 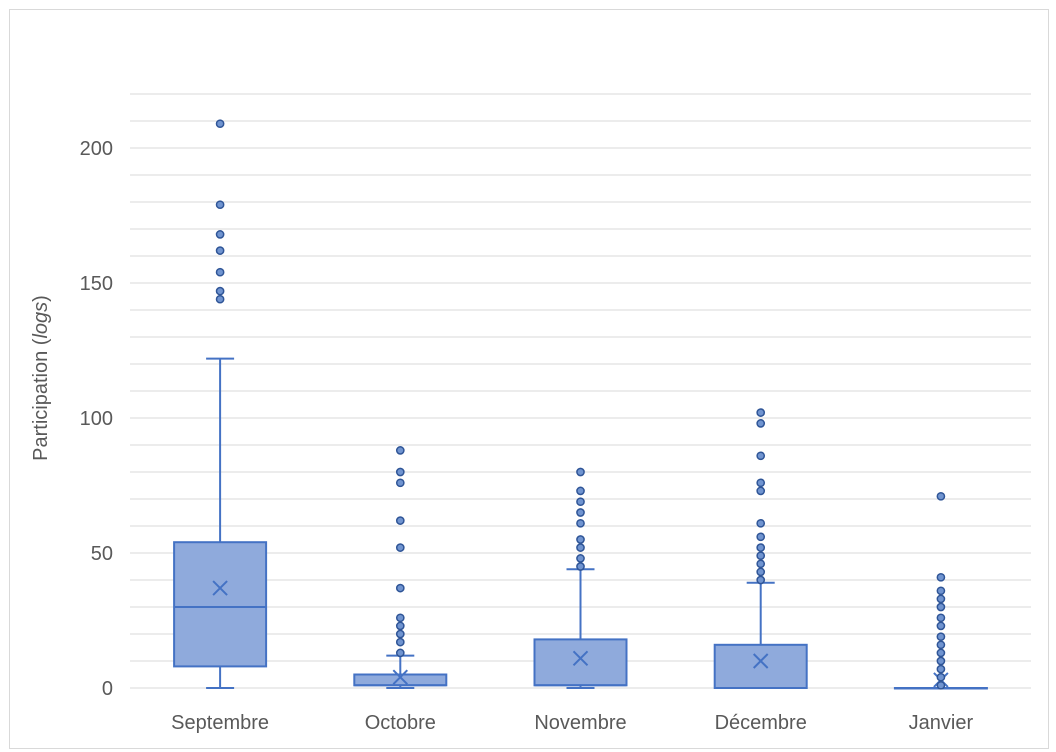 What do you see at coordinates (41, 320) in the screenshot?
I see `y-axis-title-unit: logs` at bounding box center [41, 320].